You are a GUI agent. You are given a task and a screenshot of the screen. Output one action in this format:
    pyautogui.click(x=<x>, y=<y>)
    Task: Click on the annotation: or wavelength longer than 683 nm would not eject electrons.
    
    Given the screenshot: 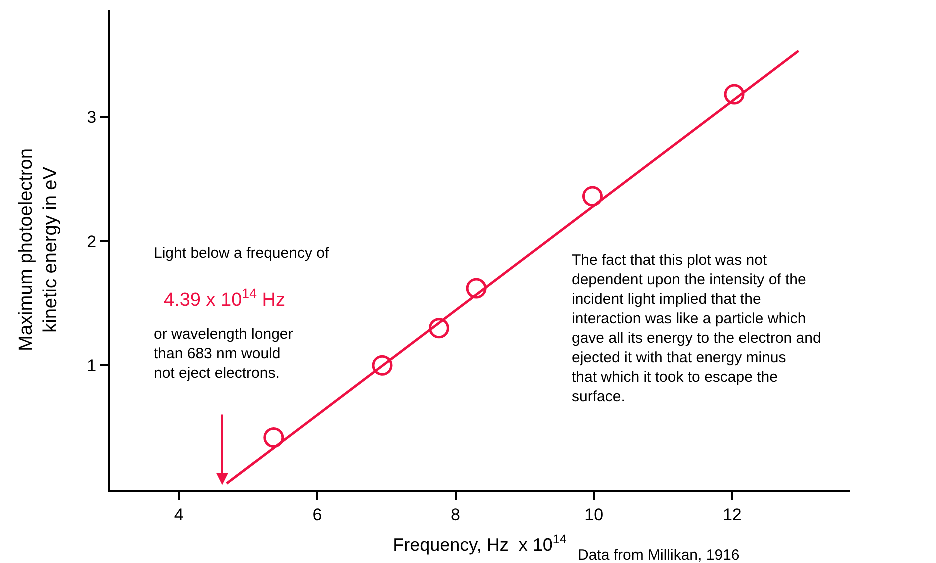 What is the action you would take?
    pyautogui.click(x=224, y=354)
    